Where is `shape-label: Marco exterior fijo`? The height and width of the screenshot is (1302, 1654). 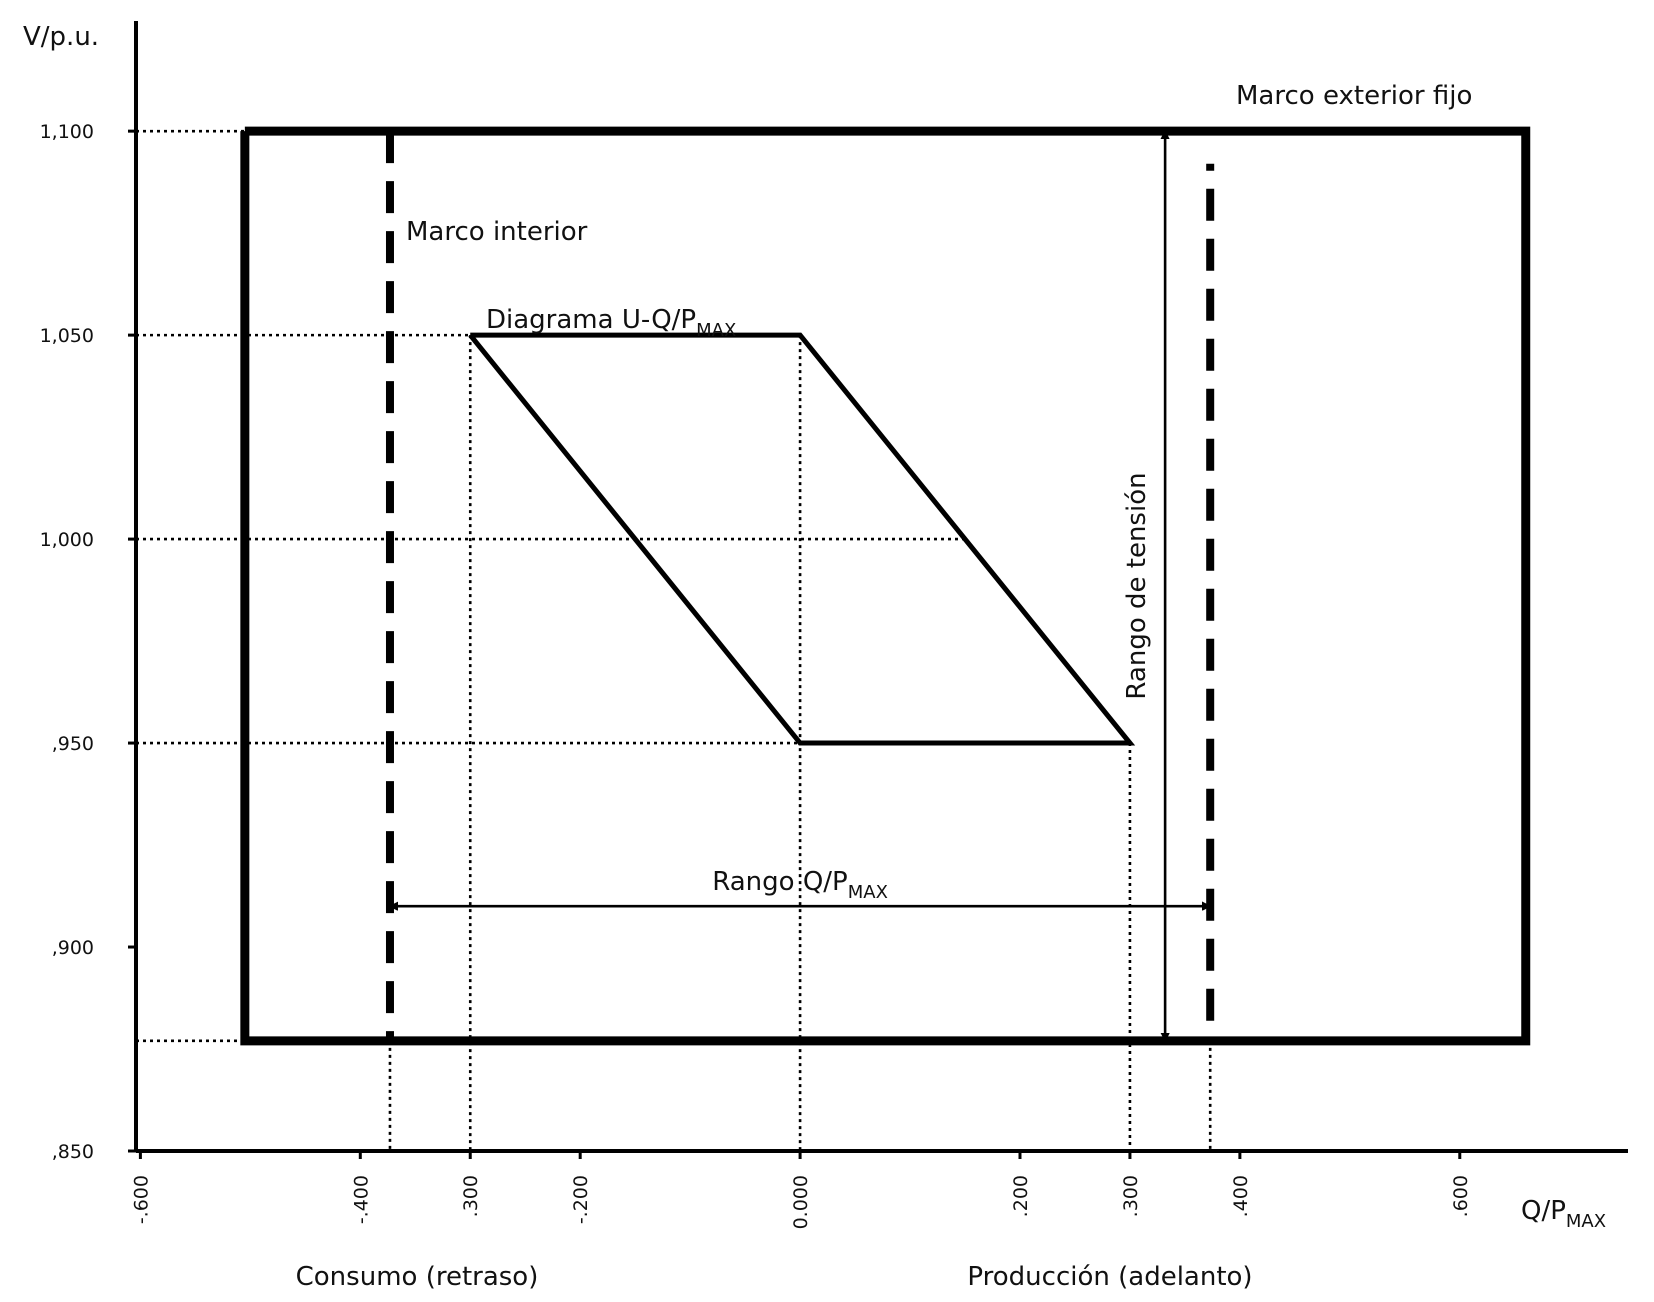 shape-label: Marco exterior fijo is located at coordinates (1354, 96).